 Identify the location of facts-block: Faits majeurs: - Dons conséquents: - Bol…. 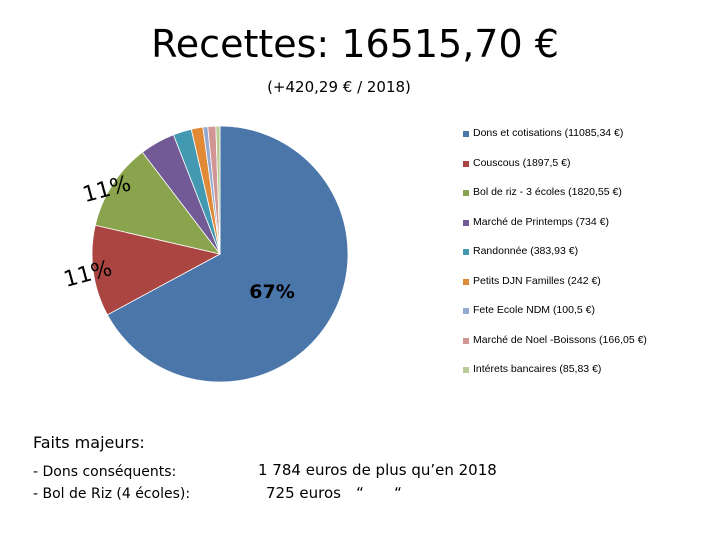
(111, 469).